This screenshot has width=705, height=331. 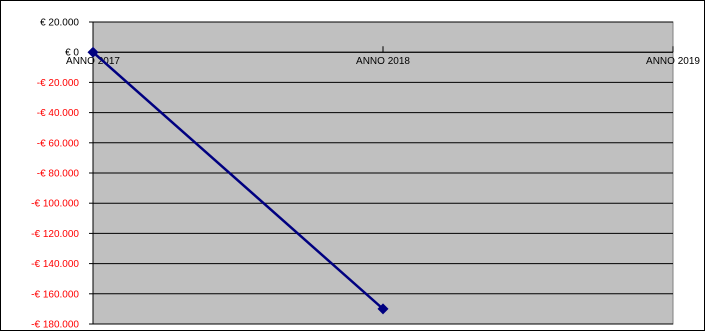 What do you see at coordinates (93, 61) in the screenshot?
I see `x-tick-label: ANNO 2017` at bounding box center [93, 61].